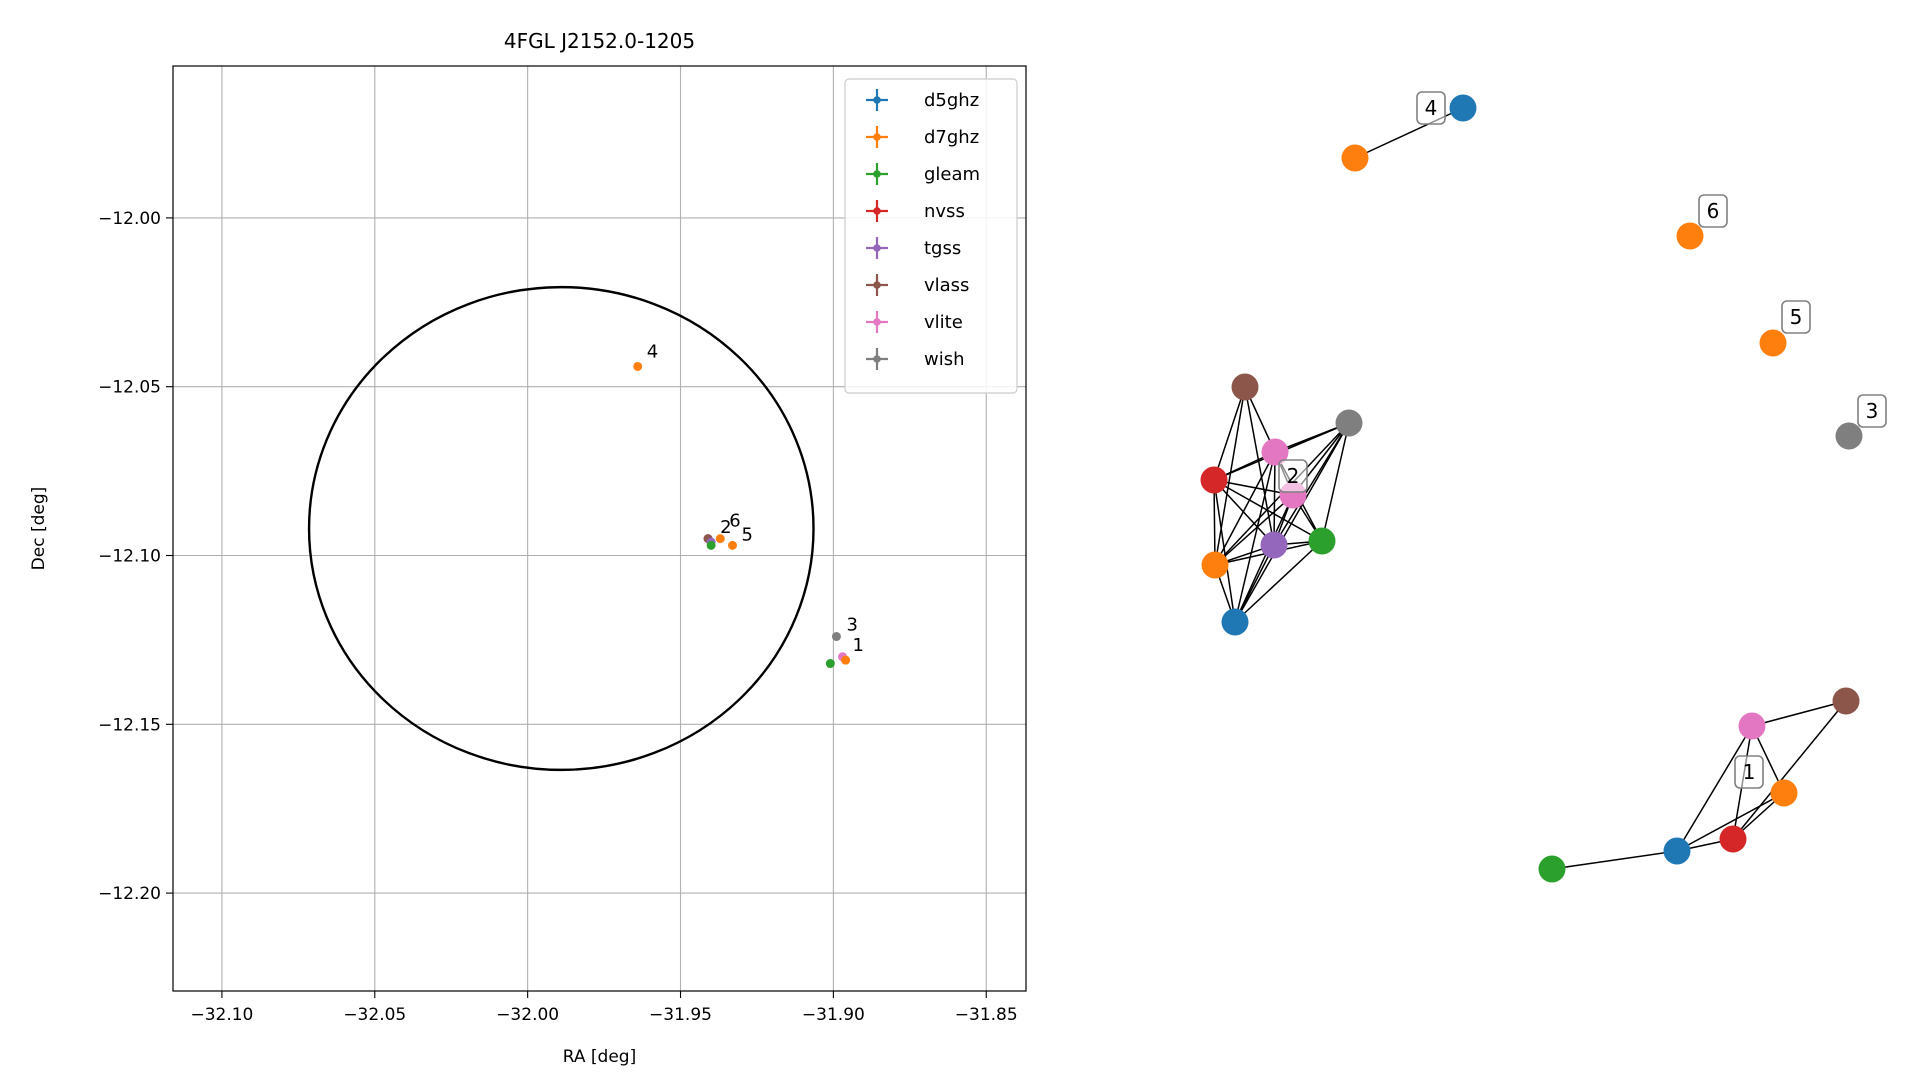 The image size is (1919, 1080). Describe the element at coordinates (942, 248) in the screenshot. I see `legend-label-tgss: tgss` at that location.